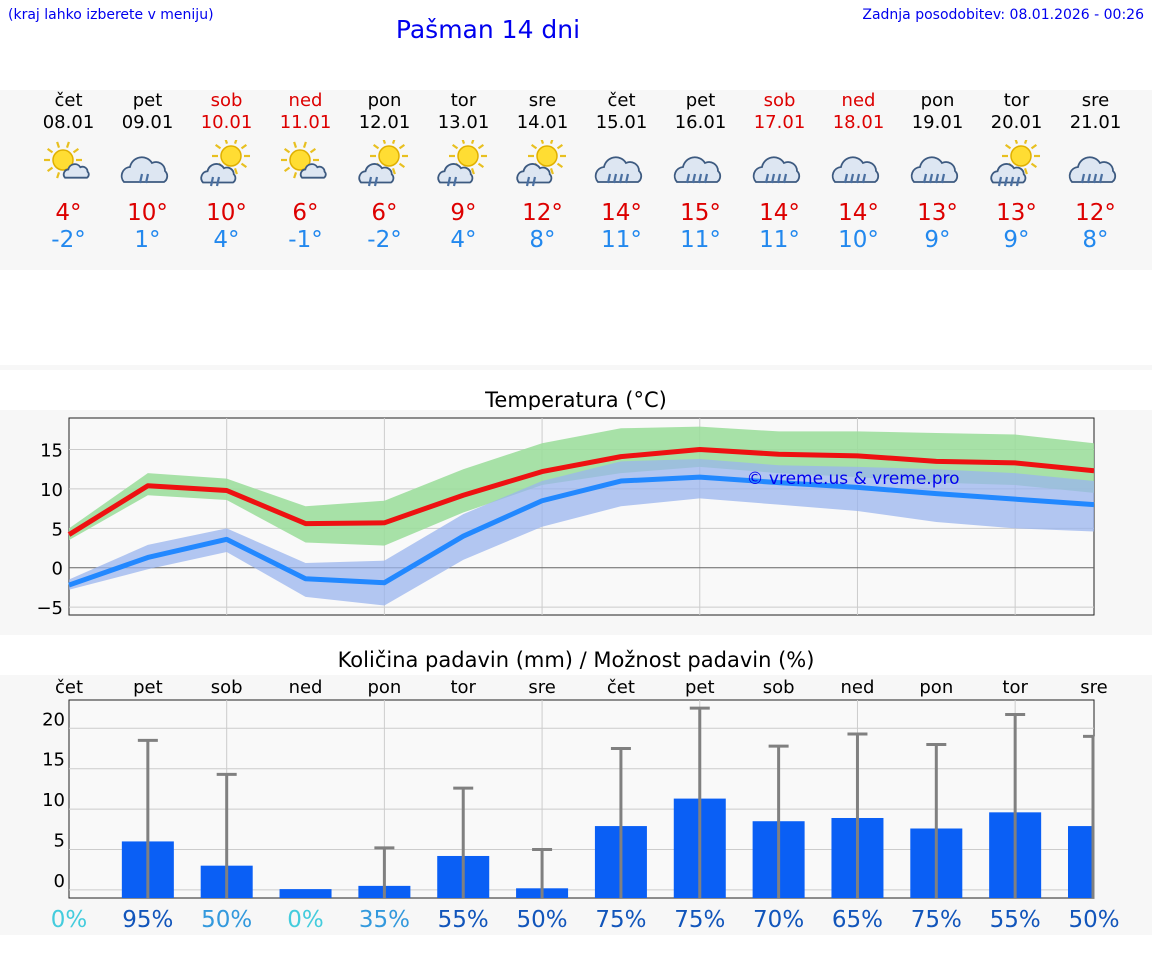 The width and height of the screenshot is (1152, 975). I want to click on min-temperature-range-band, so click(581, 532).